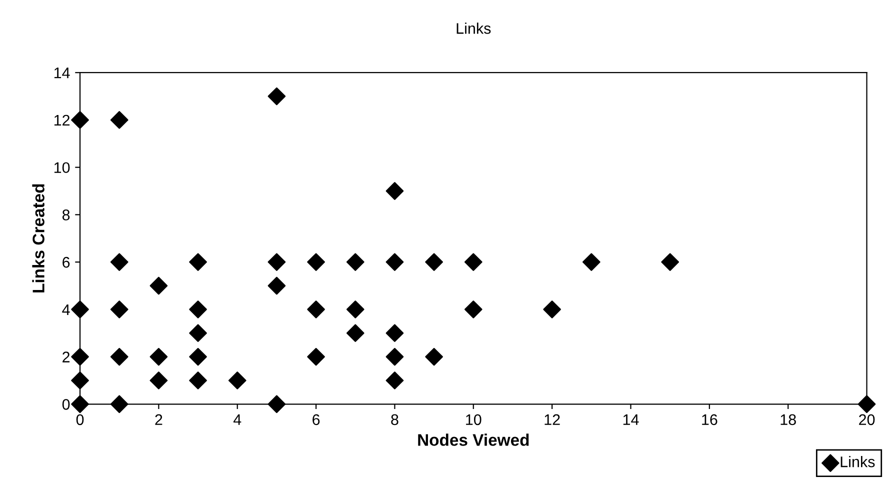 The image size is (889, 484). I want to click on y-tick-label: 2, so click(66, 357).